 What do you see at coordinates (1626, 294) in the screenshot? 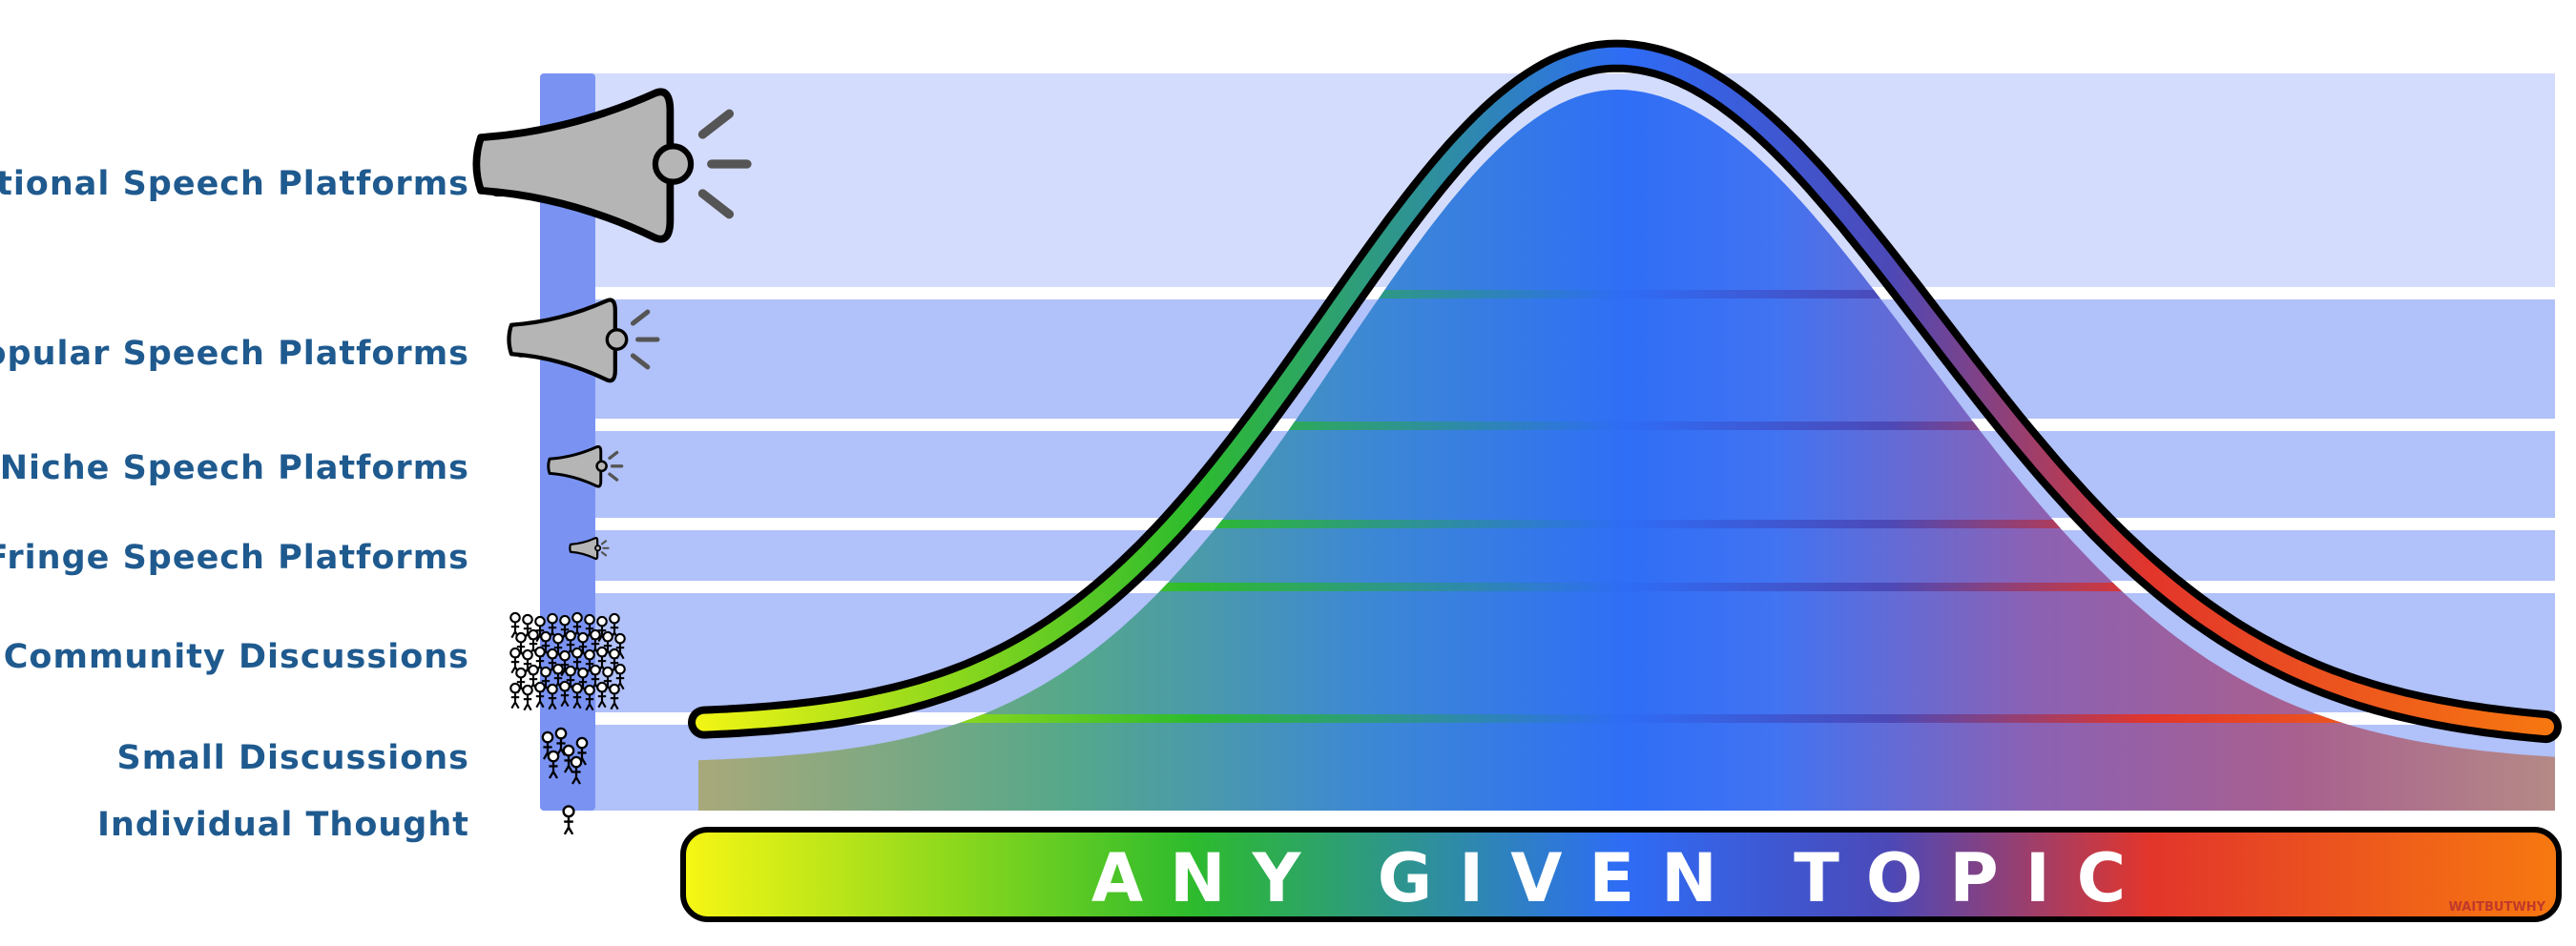
I see `threshold-line-national` at bounding box center [1626, 294].